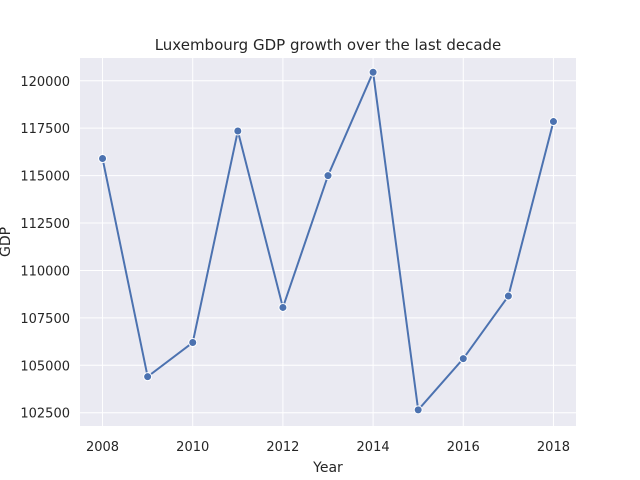 This screenshot has height=480, width=640. Describe the element at coordinates (553, 447) in the screenshot. I see `x-tick-label: 2018` at that location.